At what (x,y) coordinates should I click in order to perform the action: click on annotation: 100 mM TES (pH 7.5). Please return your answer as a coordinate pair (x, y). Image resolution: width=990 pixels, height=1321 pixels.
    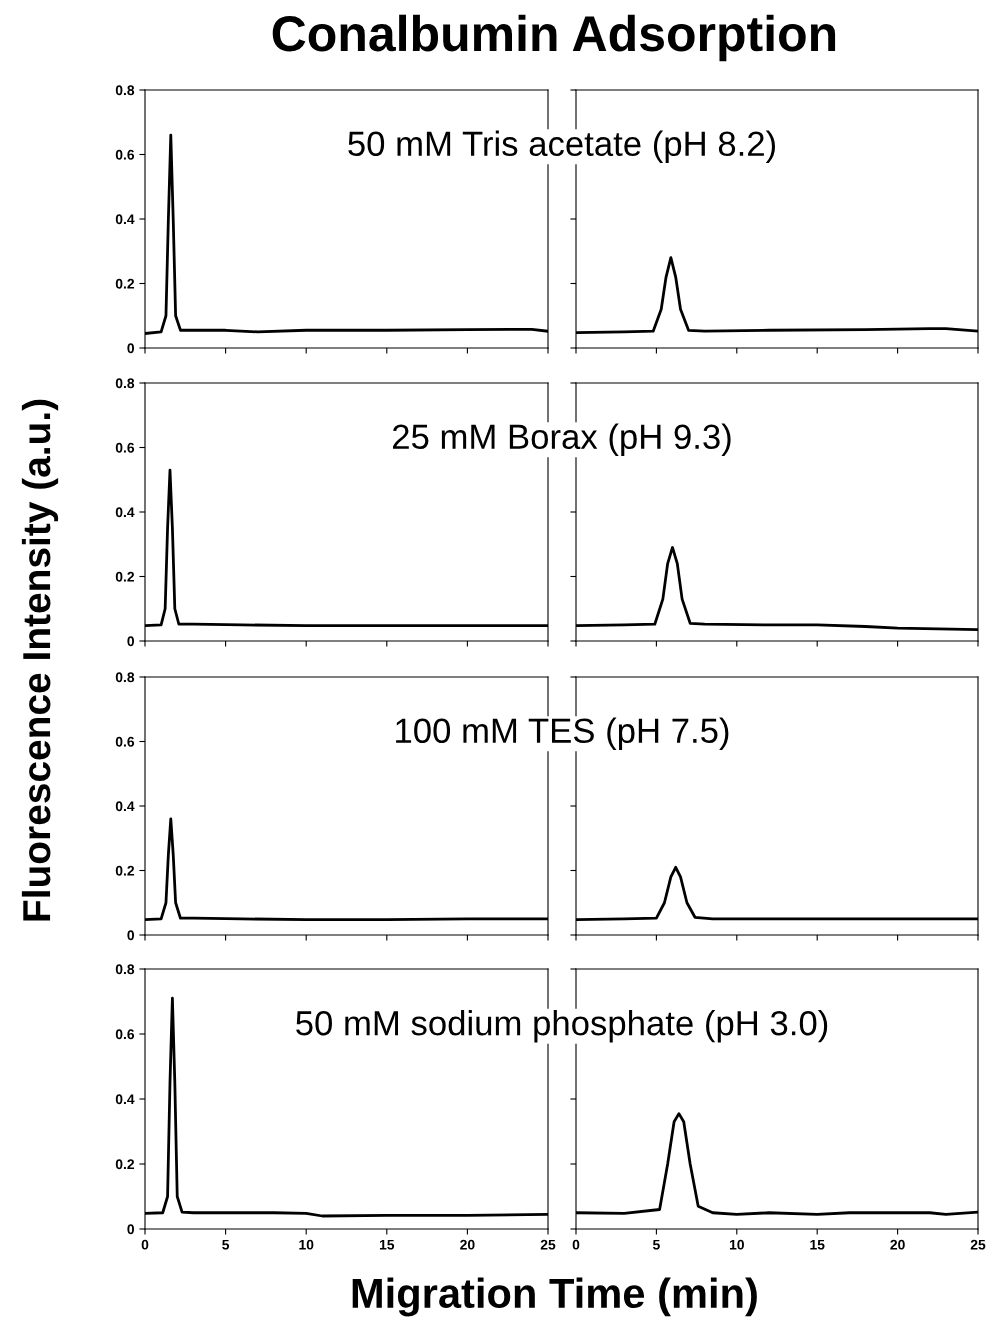
    Looking at the image, I should click on (562, 733).